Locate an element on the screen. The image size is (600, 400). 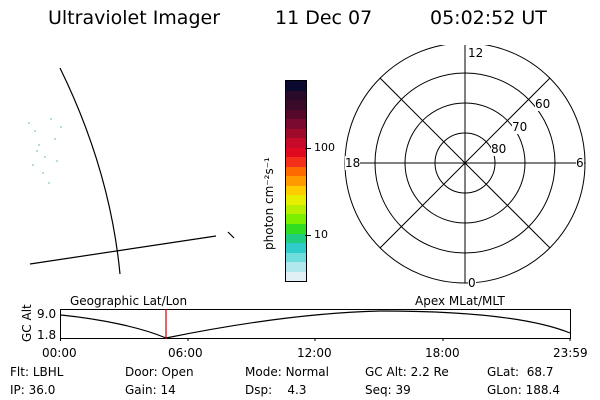
info-flt: Flt: LBHL is located at coordinates (37, 372).